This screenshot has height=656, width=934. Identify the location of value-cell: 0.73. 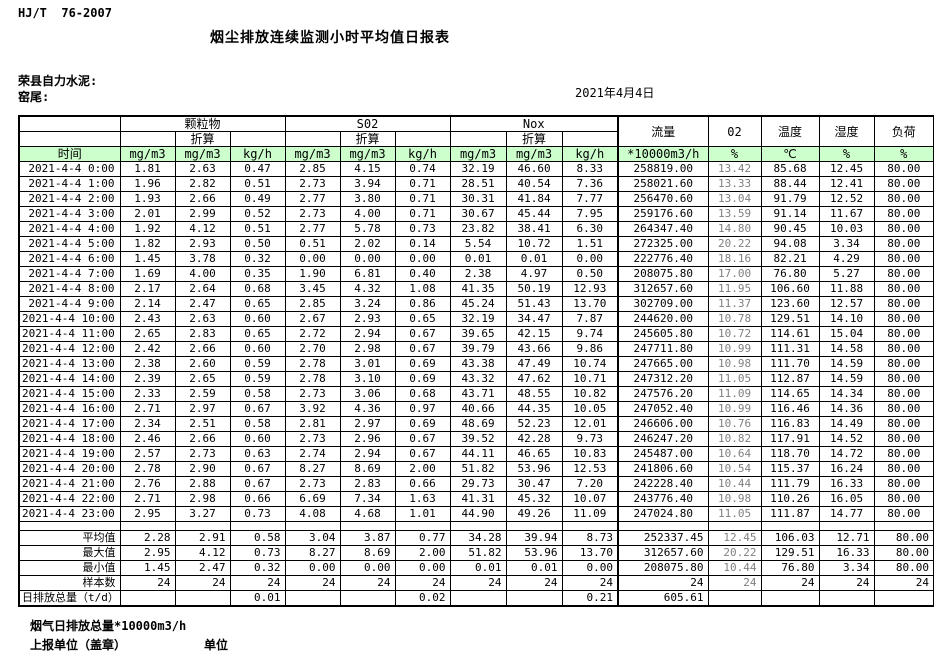
(257, 514).